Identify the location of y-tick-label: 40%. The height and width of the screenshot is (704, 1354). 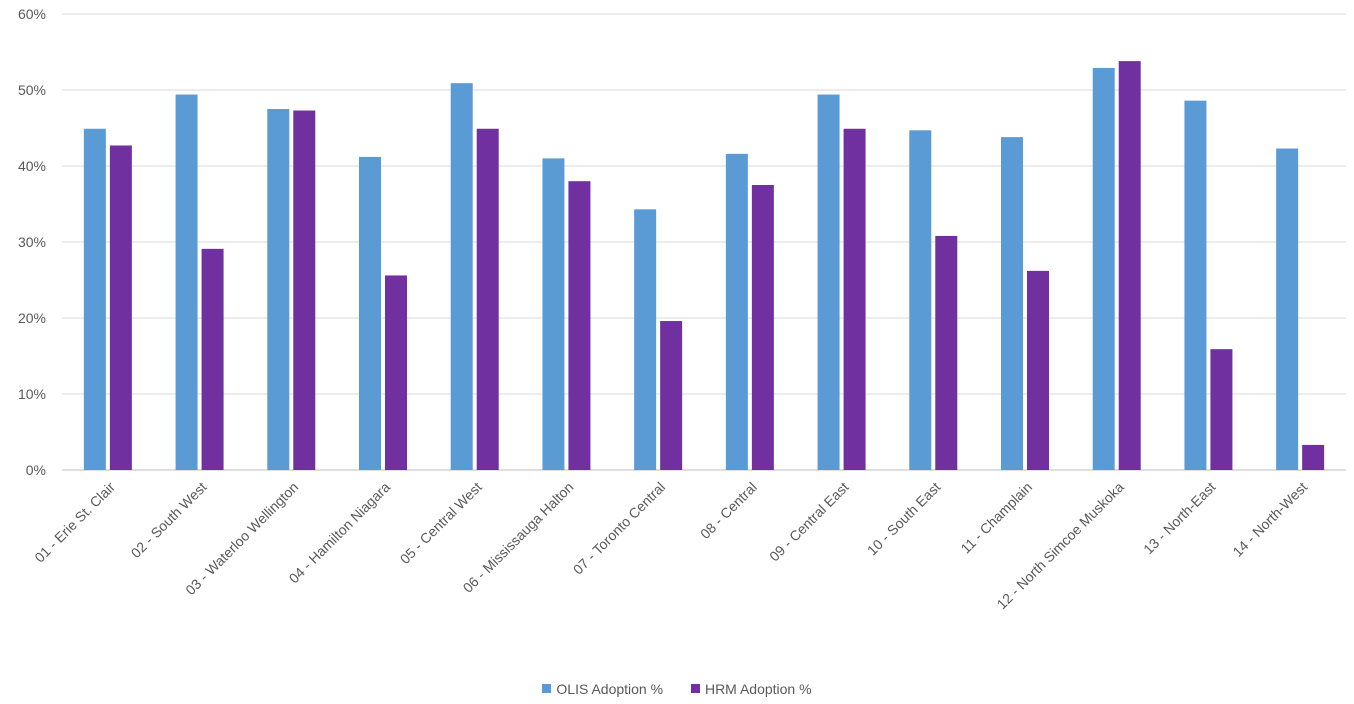
(32, 166).